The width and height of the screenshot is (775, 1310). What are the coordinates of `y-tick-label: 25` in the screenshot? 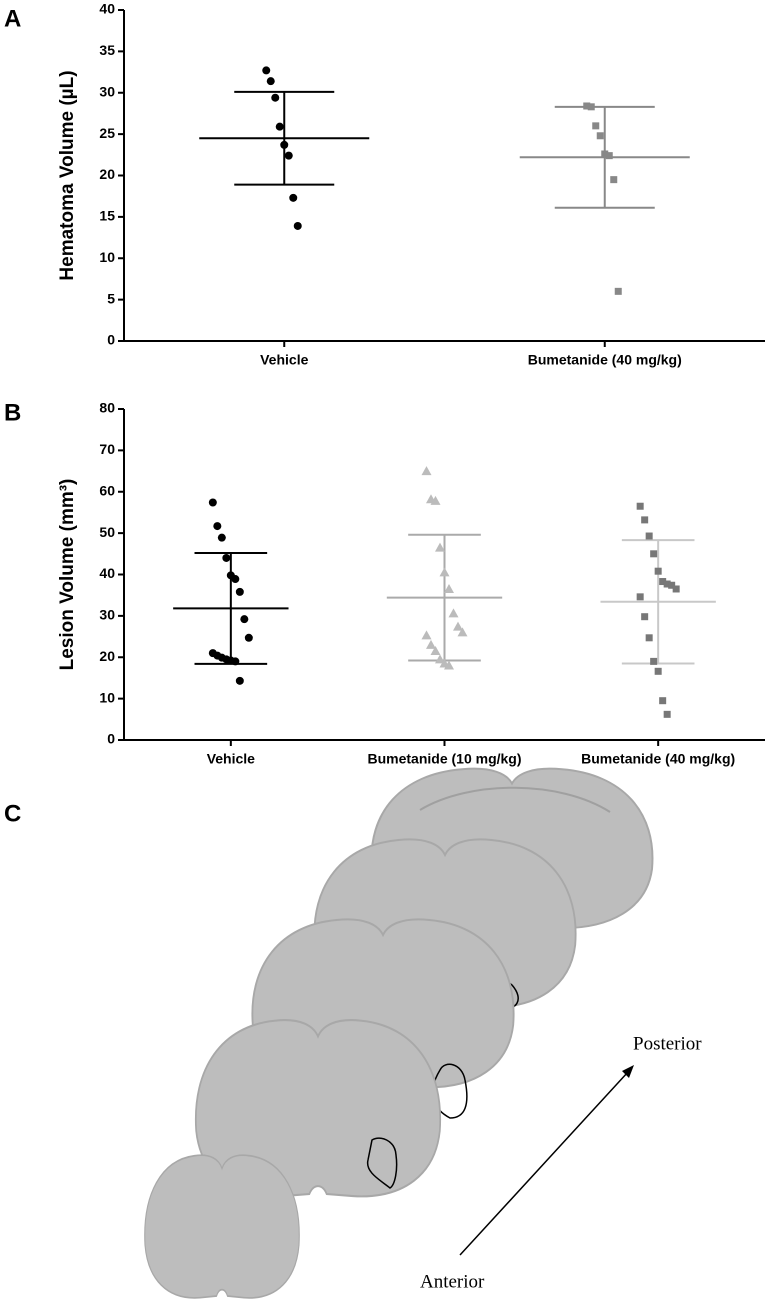 It's located at (107, 133).